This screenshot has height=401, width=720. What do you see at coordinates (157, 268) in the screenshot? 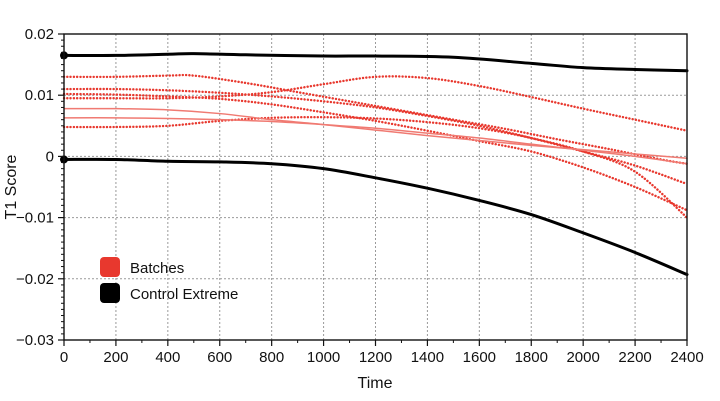
I see `legend-label-batches: Batches` at bounding box center [157, 268].